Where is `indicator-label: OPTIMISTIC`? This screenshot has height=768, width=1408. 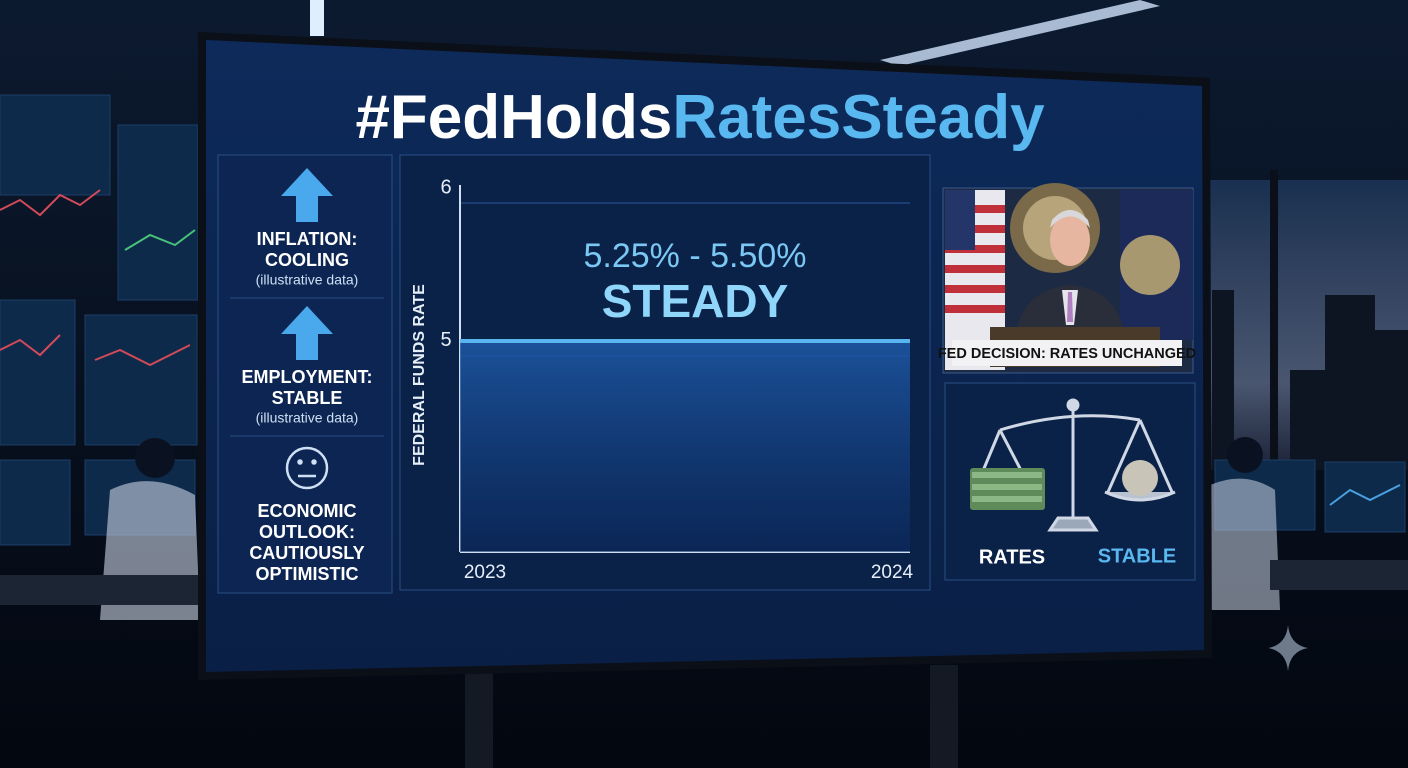 indicator-label: OPTIMISTIC is located at coordinates (307, 574).